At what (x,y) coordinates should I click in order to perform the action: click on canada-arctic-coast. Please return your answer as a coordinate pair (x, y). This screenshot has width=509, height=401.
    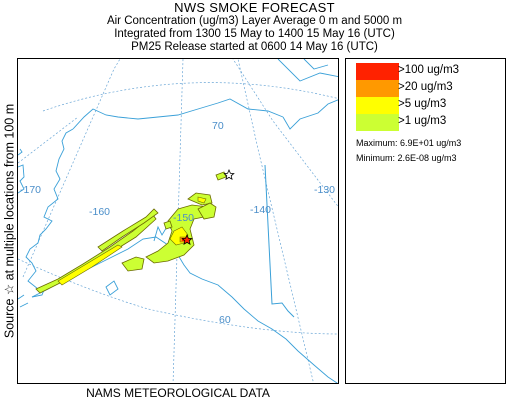
    Looking at the image, I should click on (310, 114).